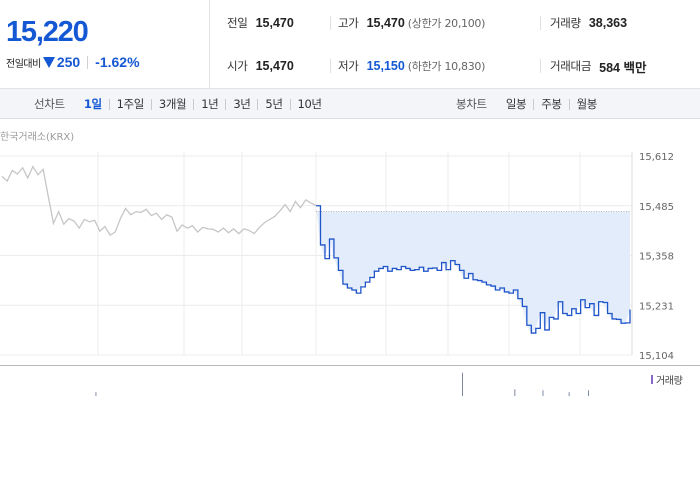 The width and height of the screenshot is (700, 490). Describe the element at coordinates (92, 104) in the screenshot. I see `line-period-tab-0: 1일` at that location.